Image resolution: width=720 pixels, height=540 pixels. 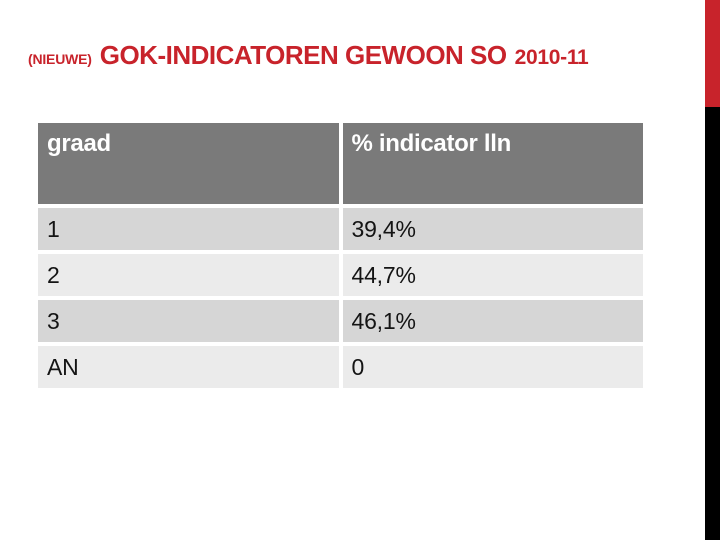 I want to click on slide-title-main: GOK-INDICATOREN GEWOON SO, so click(x=303, y=55).